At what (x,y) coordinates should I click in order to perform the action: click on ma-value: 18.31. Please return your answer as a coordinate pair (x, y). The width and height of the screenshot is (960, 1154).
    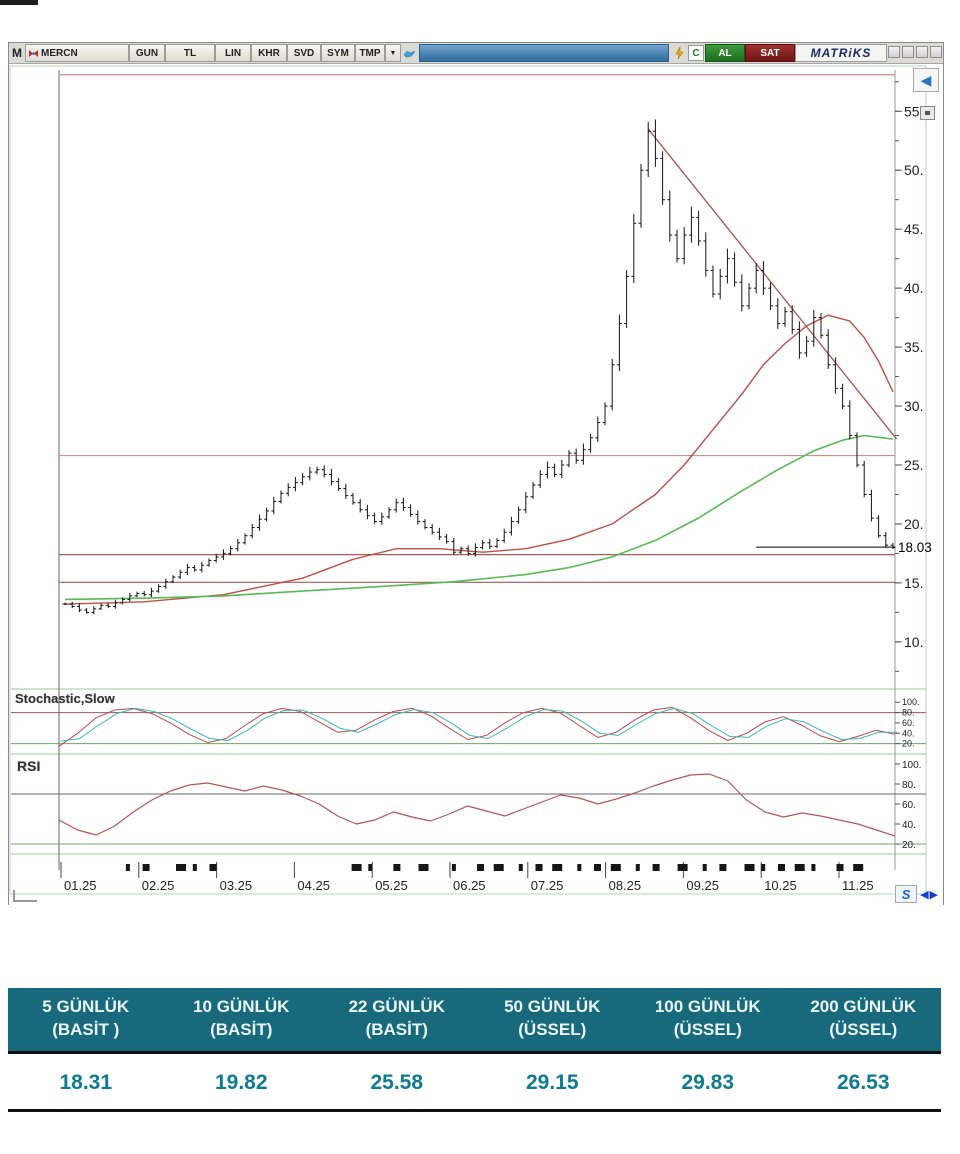
    Looking at the image, I should click on (86, 1082).